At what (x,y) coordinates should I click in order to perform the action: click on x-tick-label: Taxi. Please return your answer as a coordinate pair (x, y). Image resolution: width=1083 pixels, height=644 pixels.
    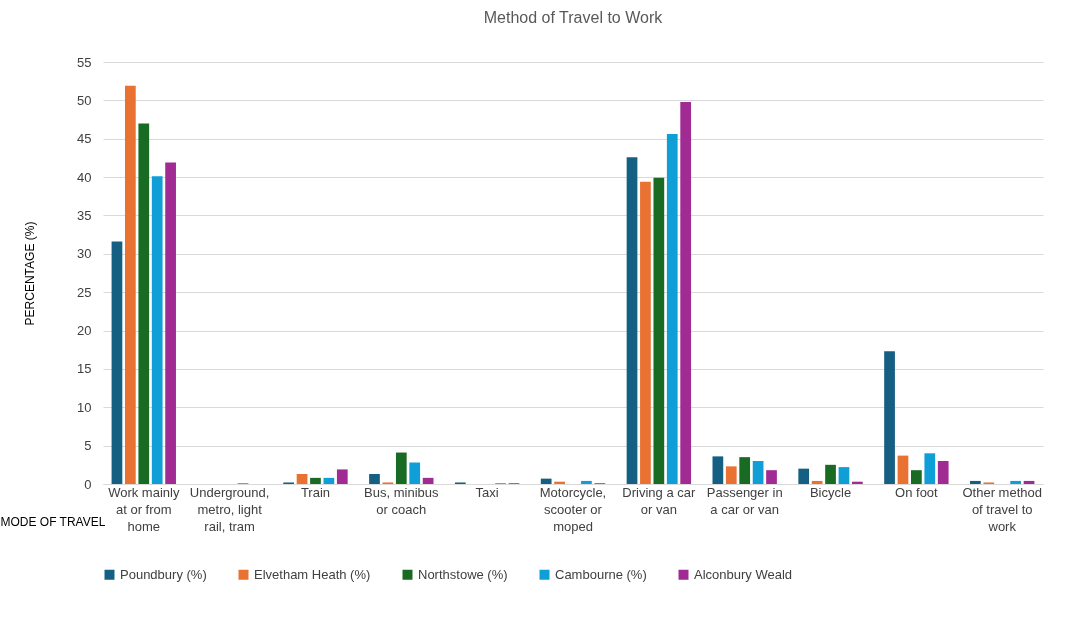
    Looking at the image, I should click on (487, 492).